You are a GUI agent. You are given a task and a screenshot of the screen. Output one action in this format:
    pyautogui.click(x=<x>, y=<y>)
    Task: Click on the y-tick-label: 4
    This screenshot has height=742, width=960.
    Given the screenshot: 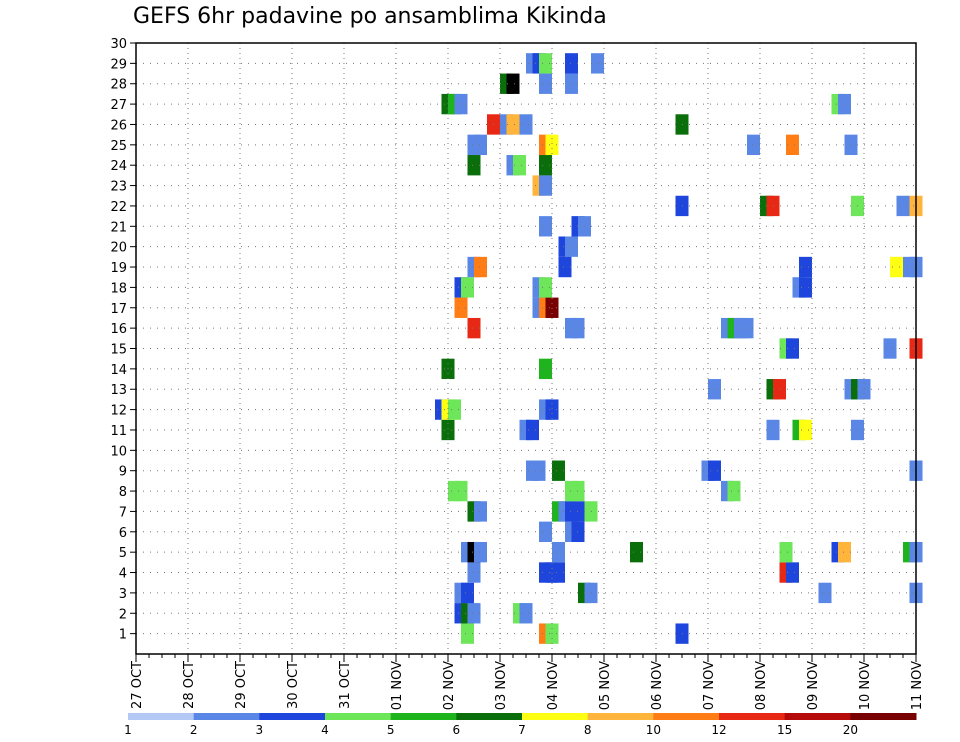 What is the action you would take?
    pyautogui.click(x=123, y=574)
    